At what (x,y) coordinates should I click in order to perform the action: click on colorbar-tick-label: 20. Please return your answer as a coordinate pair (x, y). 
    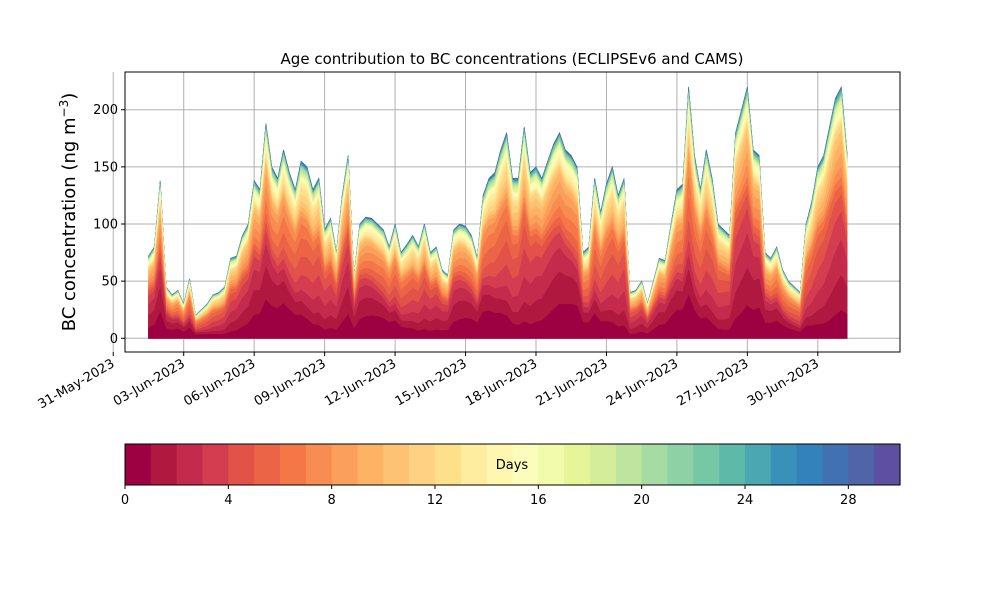
    Looking at the image, I should click on (641, 500).